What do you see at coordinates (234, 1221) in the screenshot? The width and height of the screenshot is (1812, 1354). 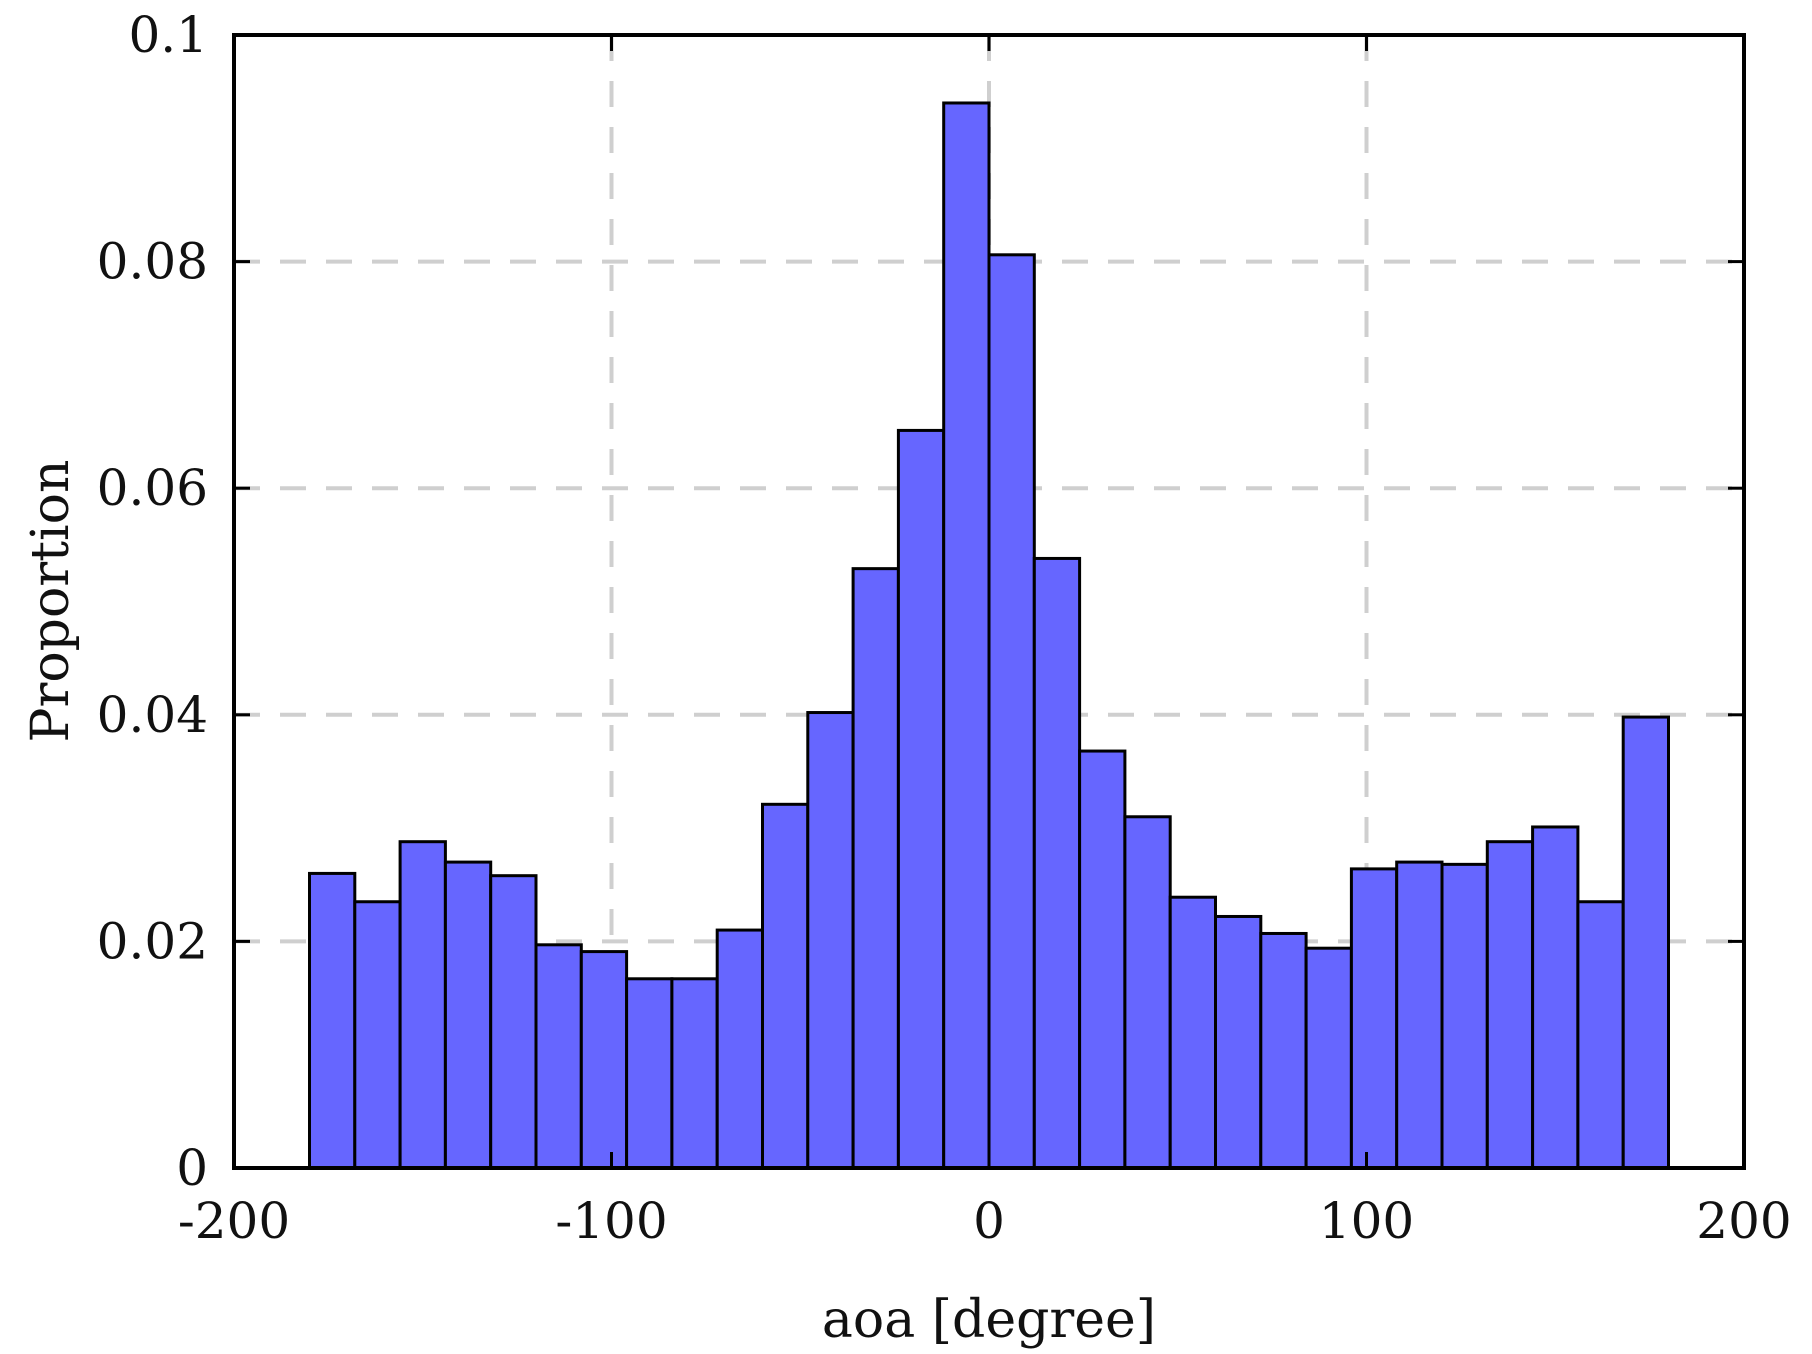 I see `x-tick-label: -200` at bounding box center [234, 1221].